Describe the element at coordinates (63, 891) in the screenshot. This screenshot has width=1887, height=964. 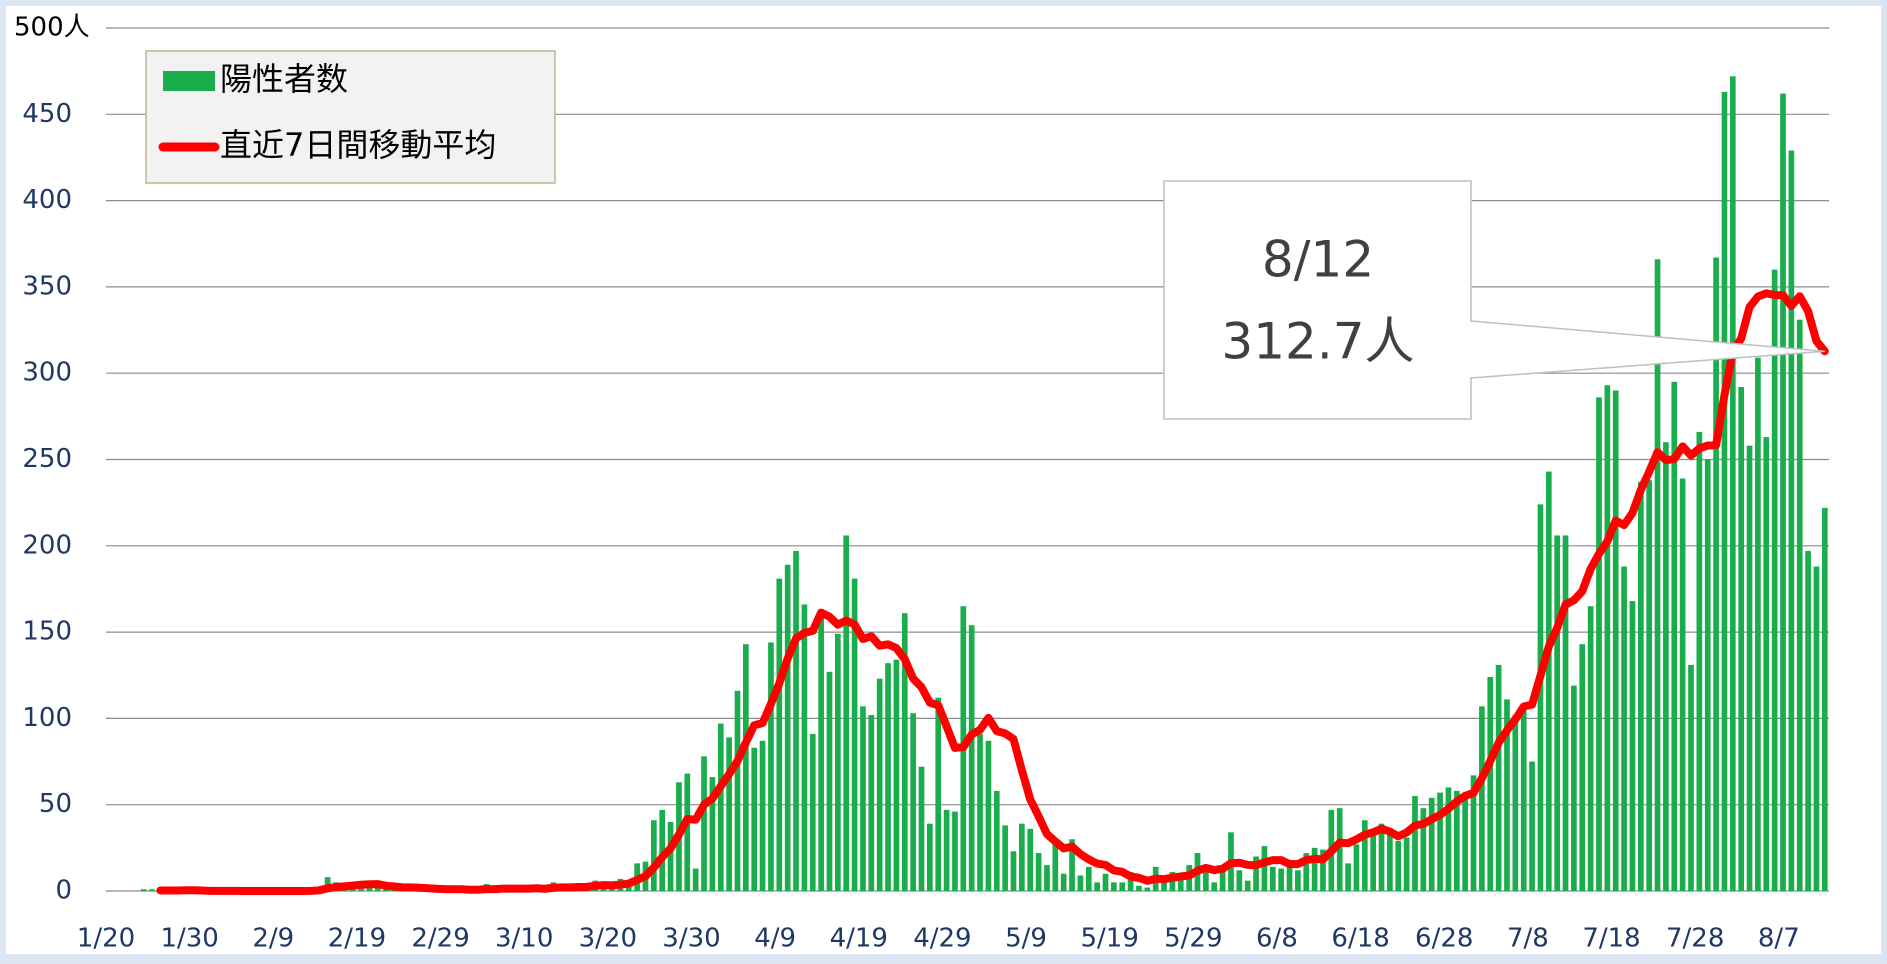
I see `y-tick-label: 0` at that location.